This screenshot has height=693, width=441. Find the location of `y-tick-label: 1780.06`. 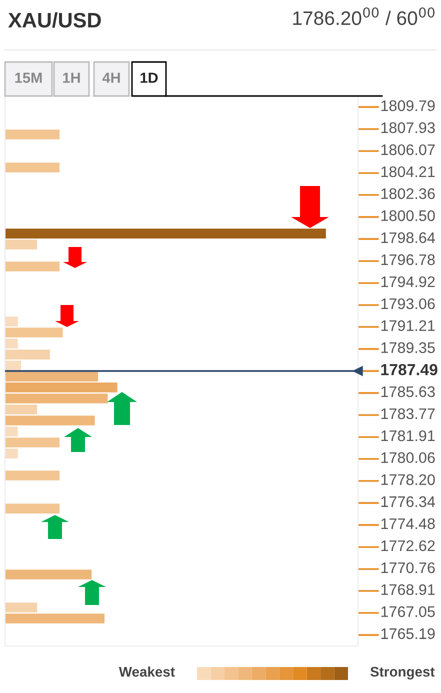

y-tick-label: 1780.06 is located at coordinates (408, 458).